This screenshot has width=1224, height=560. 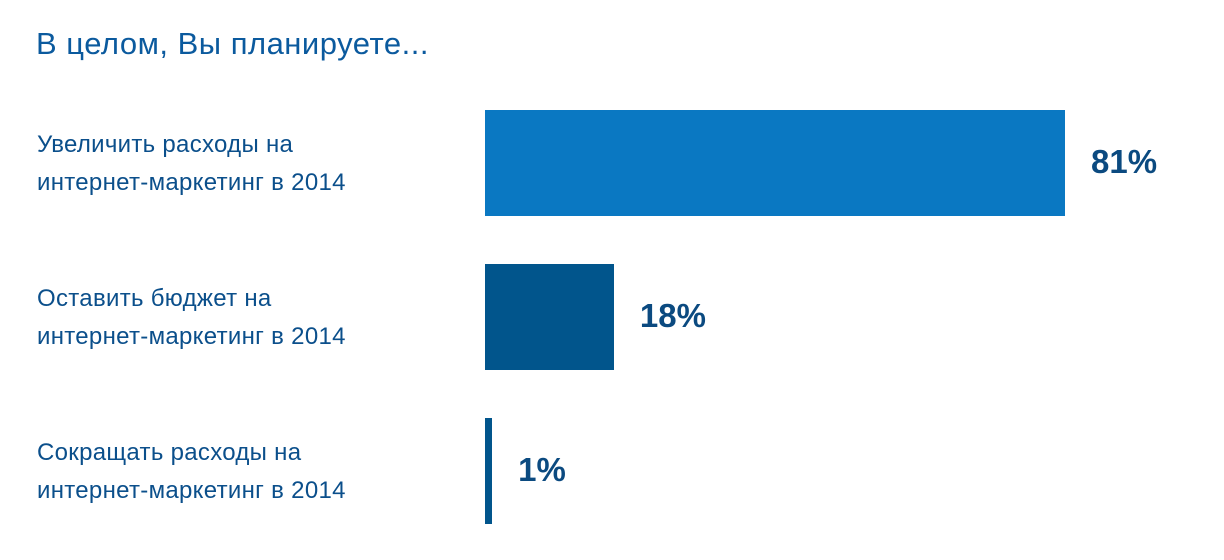 What do you see at coordinates (672, 315) in the screenshot?
I see `value-label: 18%` at bounding box center [672, 315].